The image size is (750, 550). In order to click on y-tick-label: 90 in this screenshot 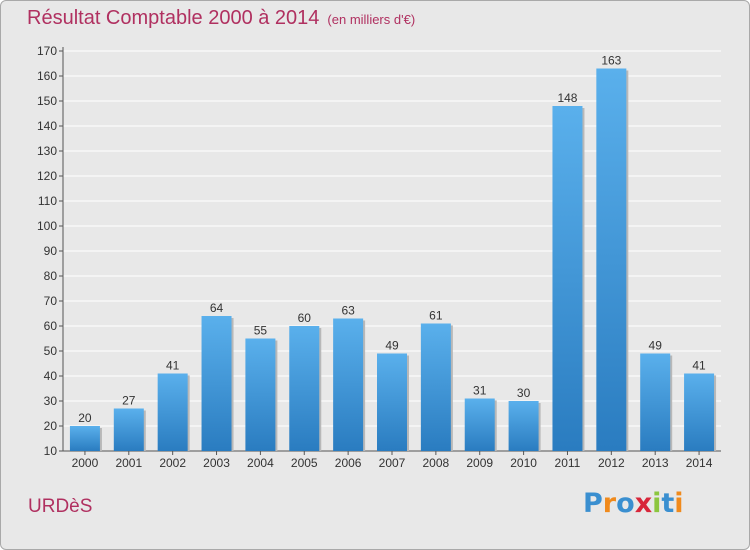, I will do `click(51, 251)`.